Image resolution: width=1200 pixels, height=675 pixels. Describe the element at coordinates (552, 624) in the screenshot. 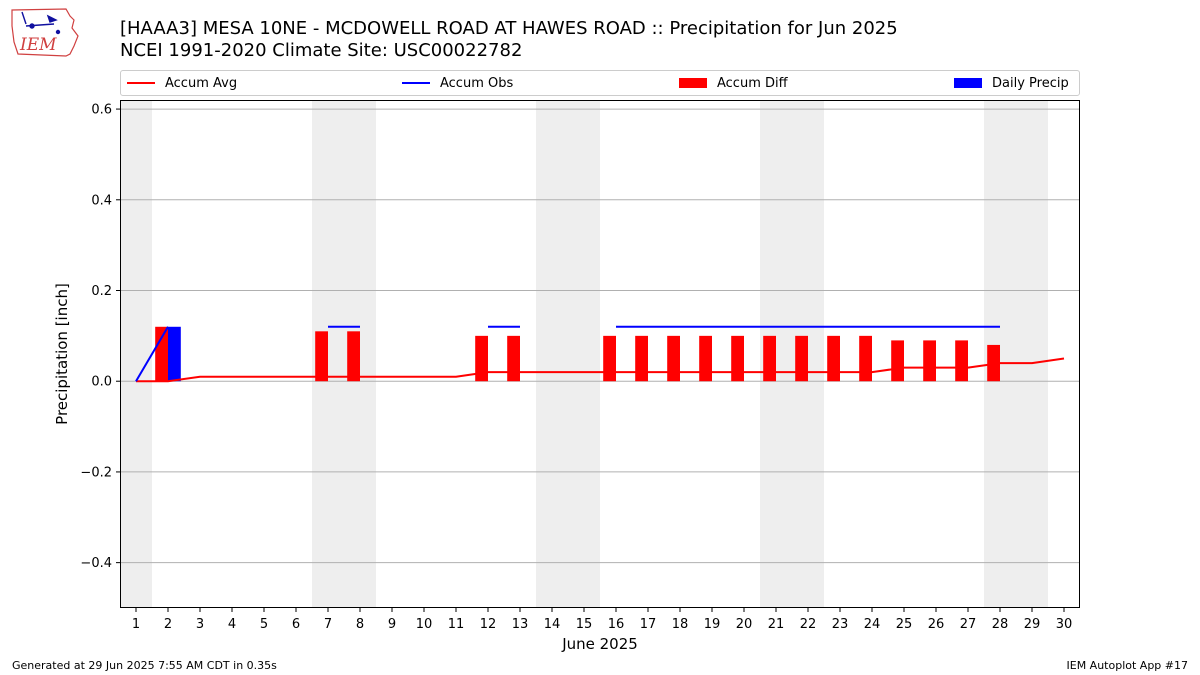

I see `x-tick-label: 14` at that location.